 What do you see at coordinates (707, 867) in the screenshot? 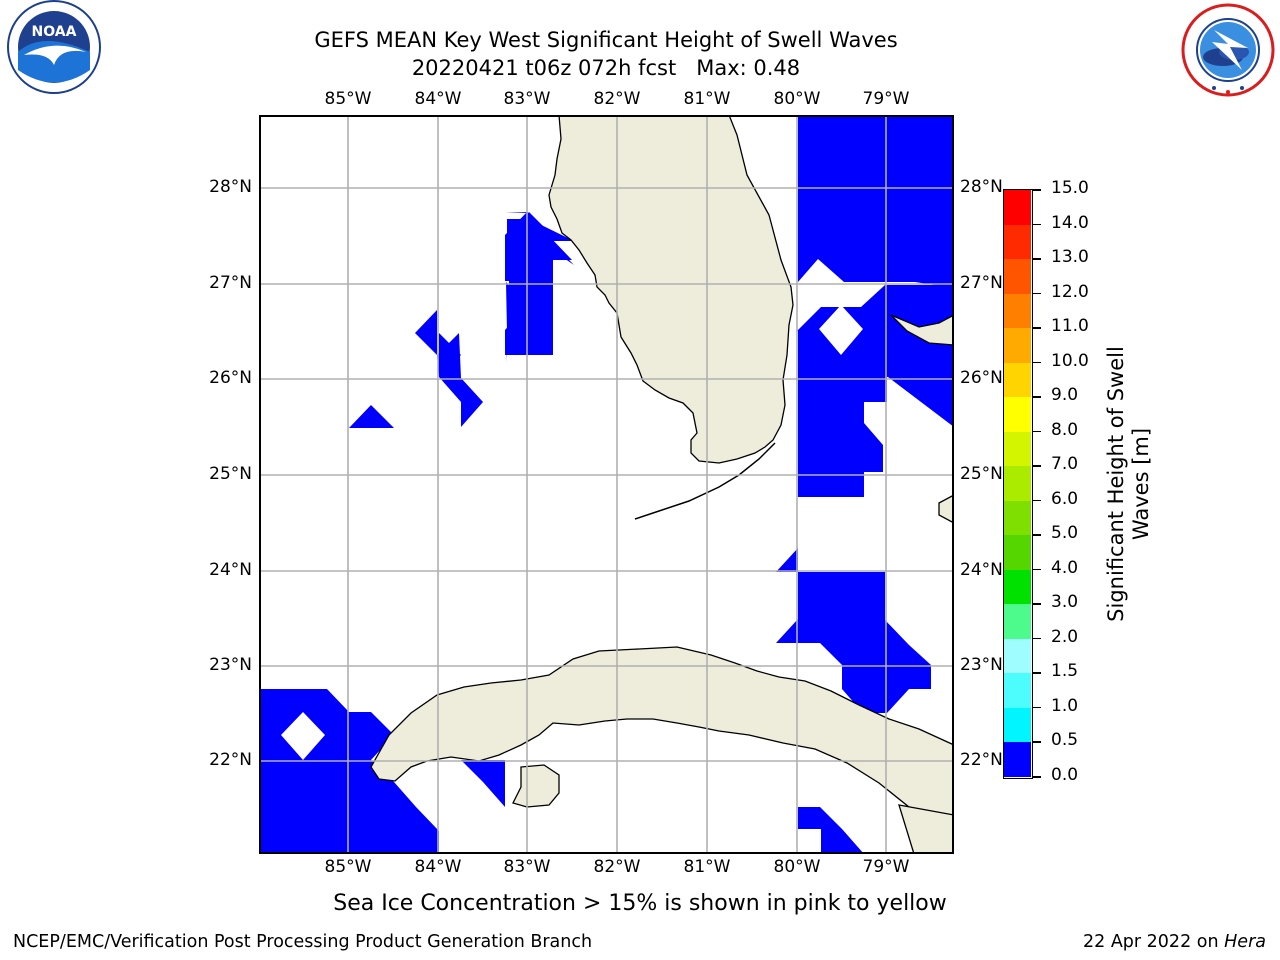
I see `lon-label-bottom: 81°W` at bounding box center [707, 867].